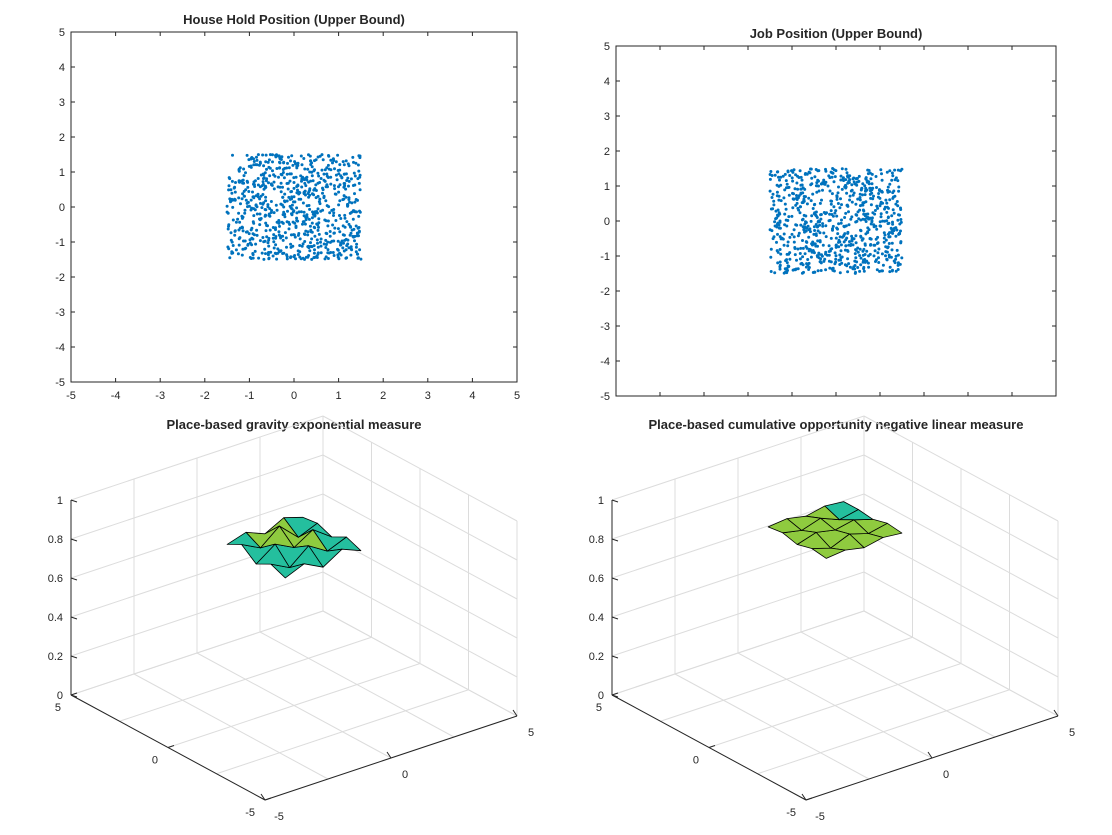 This screenshot has height=835, width=1112. Describe the element at coordinates (605, 362) in the screenshot. I see `y-tick-label: -4` at that location.